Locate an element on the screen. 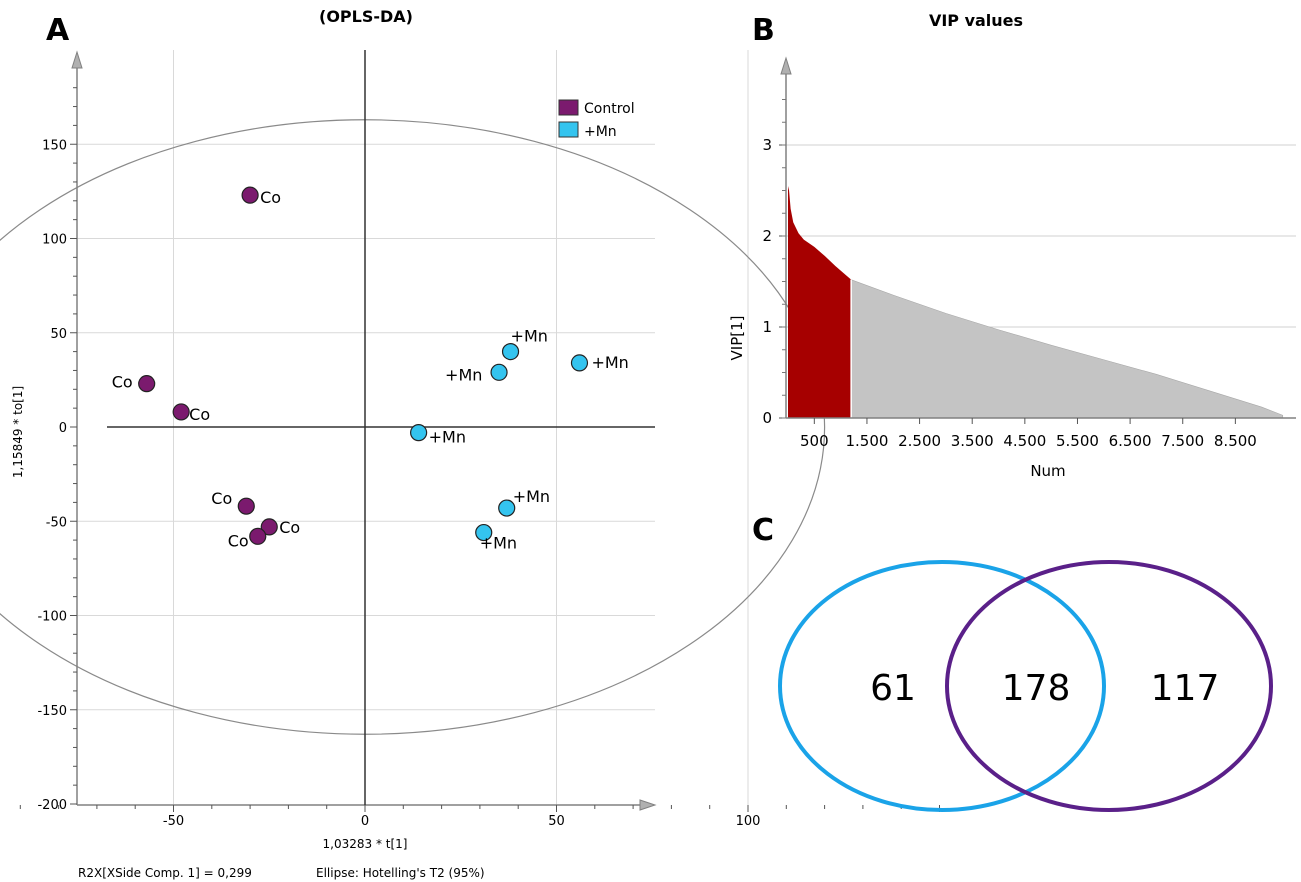  legend-label-mn: +Mn is located at coordinates (600, 132).